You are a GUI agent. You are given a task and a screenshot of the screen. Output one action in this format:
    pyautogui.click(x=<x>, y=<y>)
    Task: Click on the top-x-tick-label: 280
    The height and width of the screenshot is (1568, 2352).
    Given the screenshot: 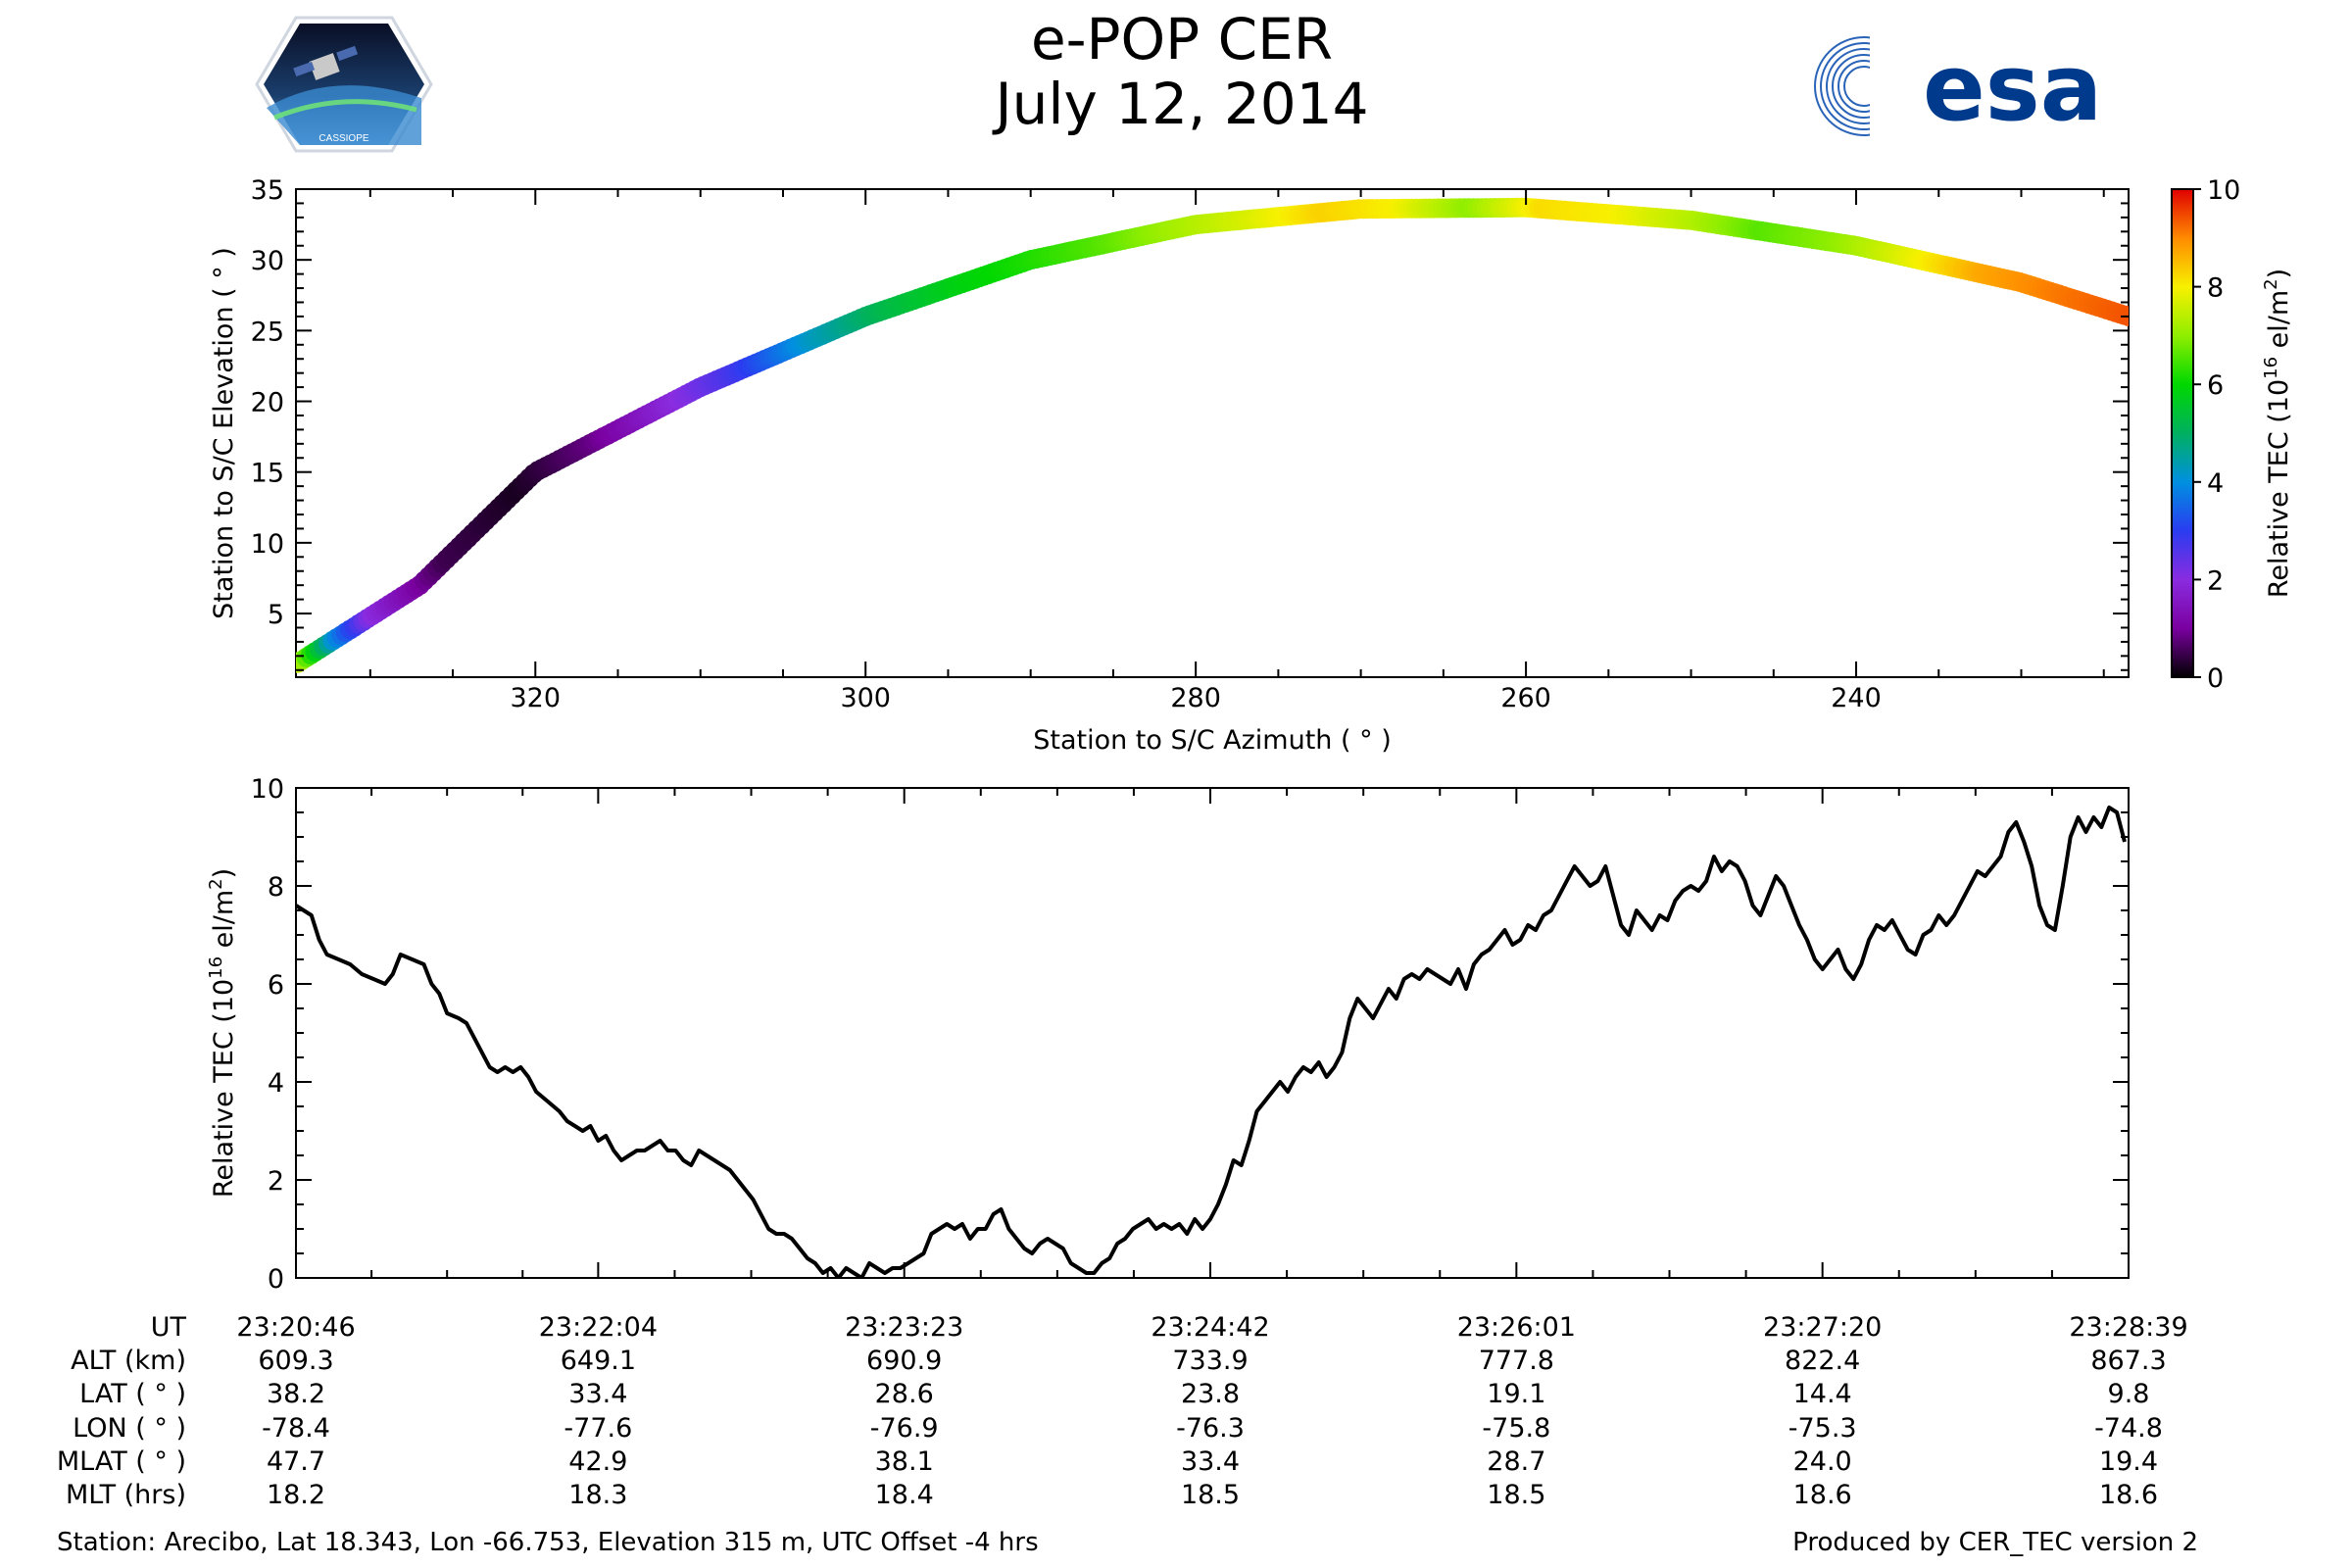 What is the action you would take?
    pyautogui.click(x=1195, y=698)
    